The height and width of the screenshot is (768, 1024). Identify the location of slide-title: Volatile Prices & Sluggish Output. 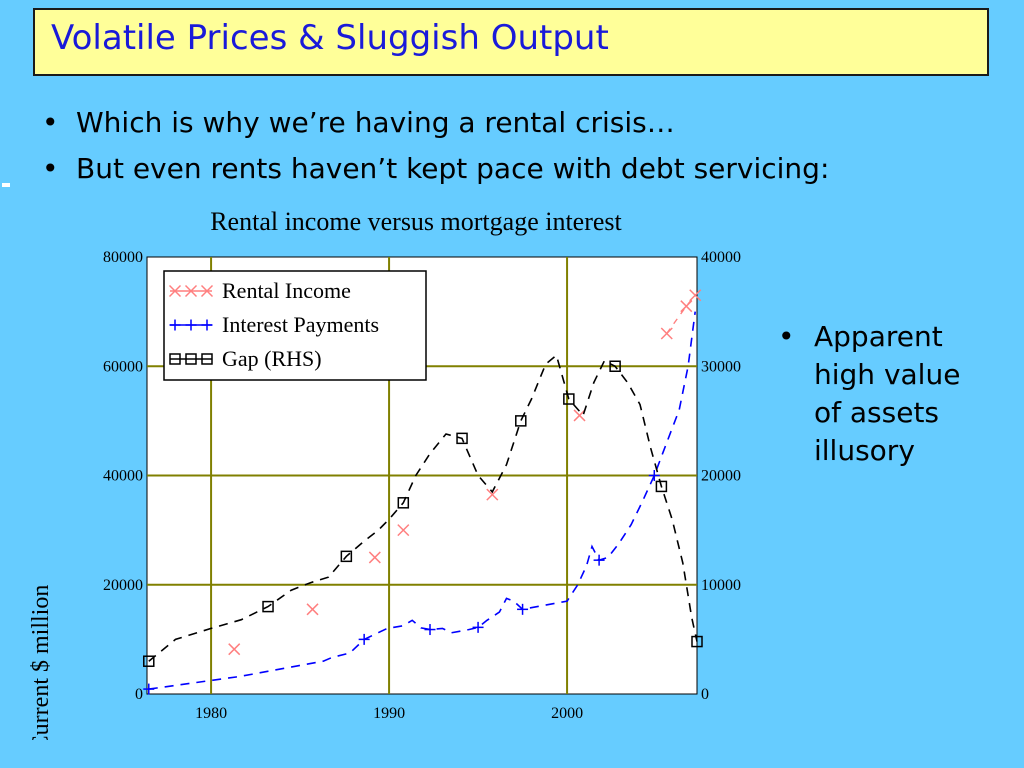
(330, 38).